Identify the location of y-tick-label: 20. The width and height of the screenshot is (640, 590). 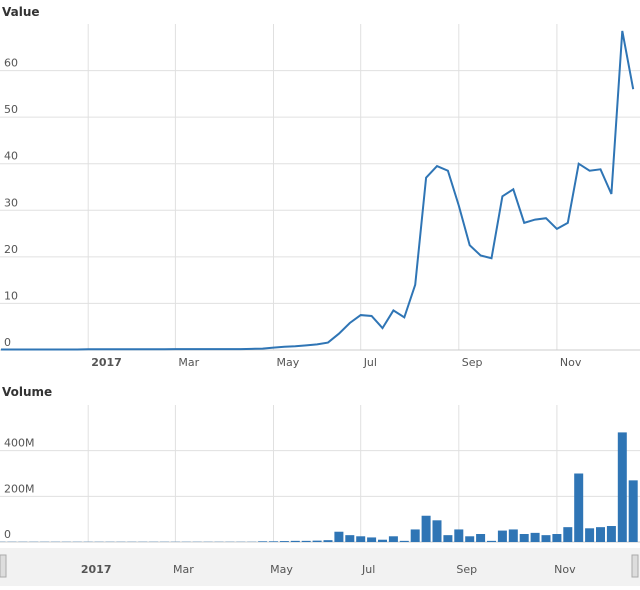
(11, 249).